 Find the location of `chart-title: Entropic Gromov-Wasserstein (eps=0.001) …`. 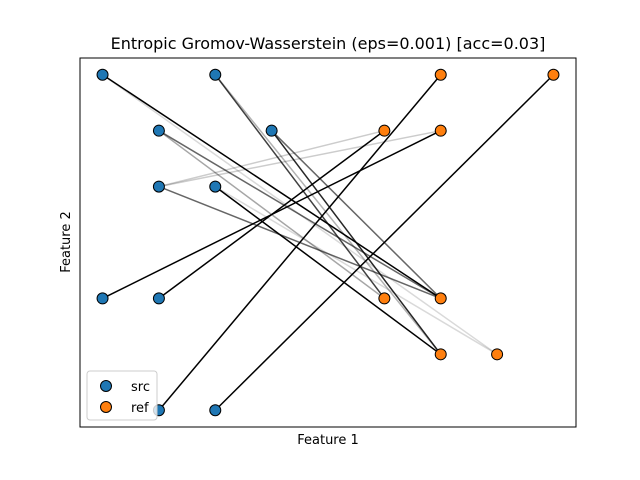

chart-title: Entropic Gromov-Wasserstein (eps=0.001) … is located at coordinates (328, 43).